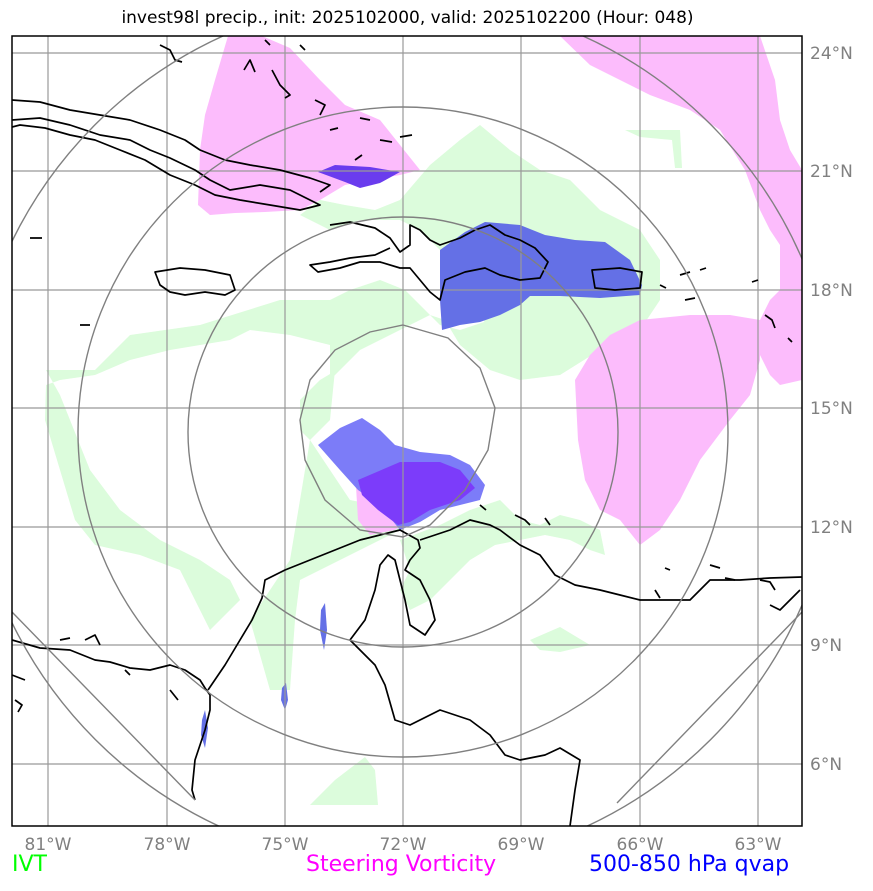  Describe the element at coordinates (653, 149) in the screenshot. I see `ivt-region-east-small` at that location.